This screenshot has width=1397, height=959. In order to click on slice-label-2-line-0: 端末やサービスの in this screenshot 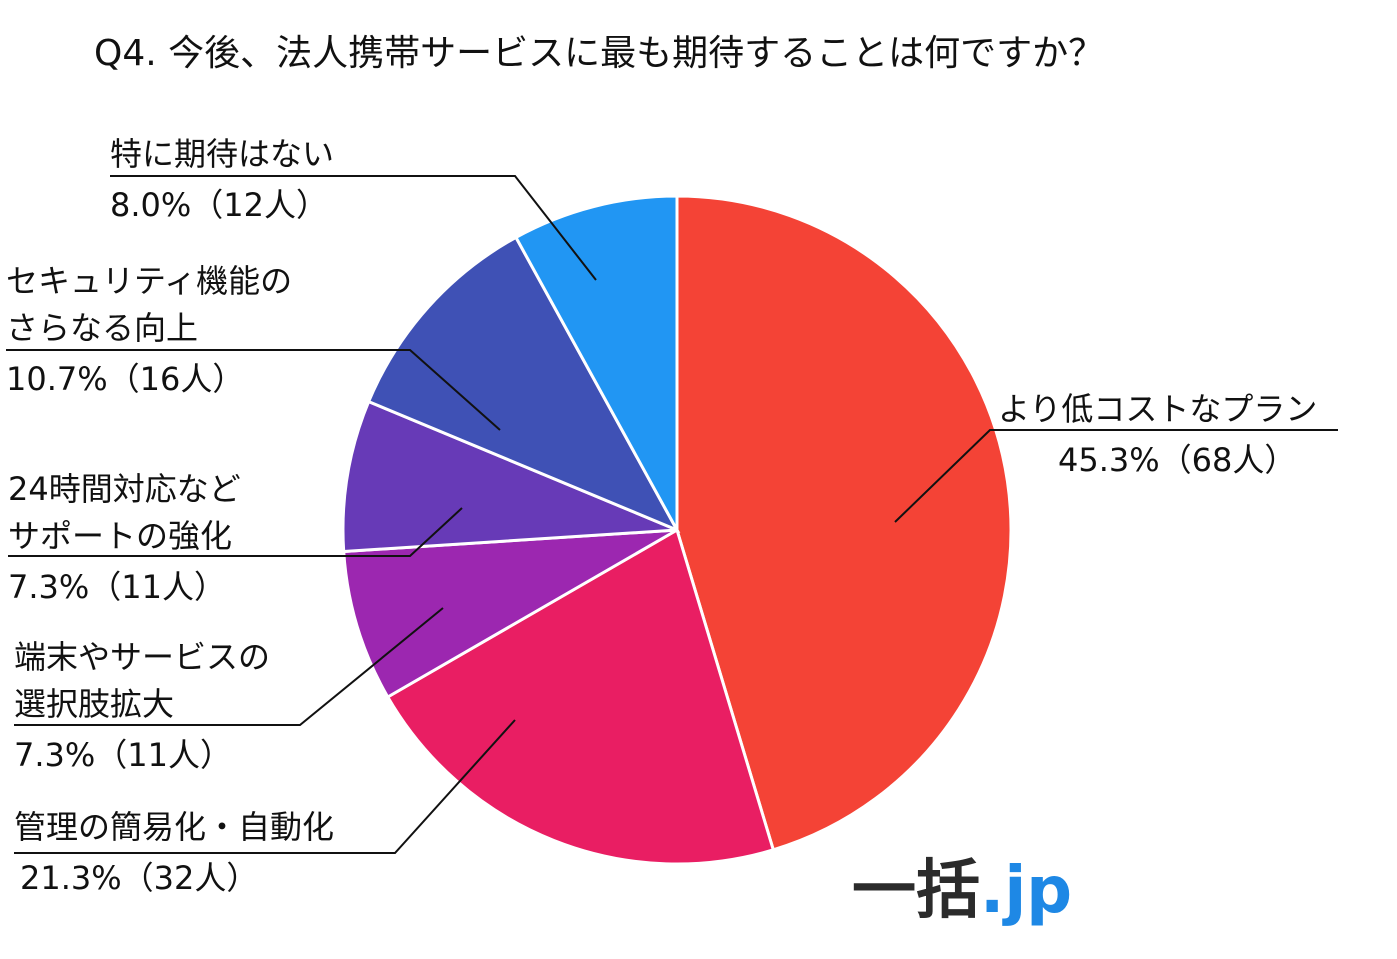, I will do `click(142, 657)`.